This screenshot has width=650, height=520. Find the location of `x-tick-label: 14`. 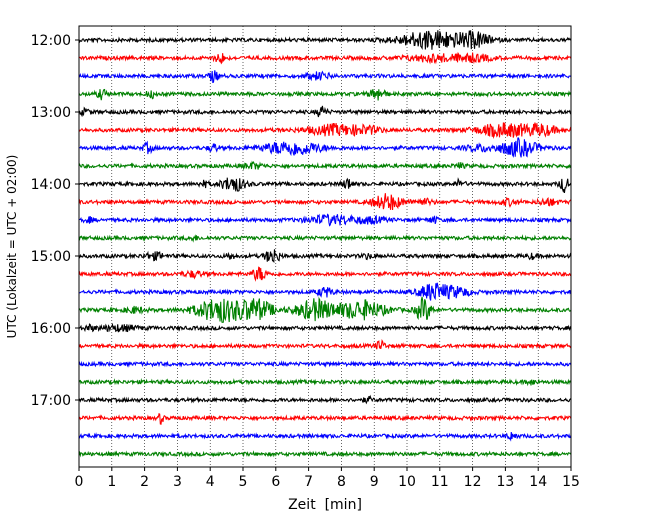

x-tick-label: 14 is located at coordinates (538, 482).